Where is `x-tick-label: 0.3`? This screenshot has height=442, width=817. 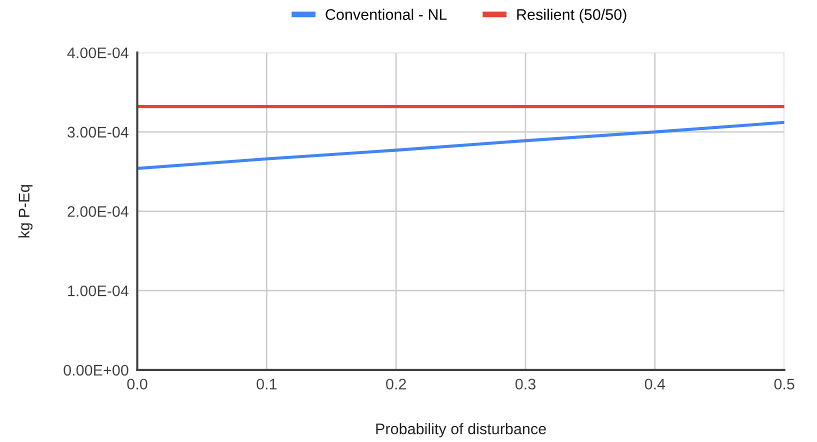
x-tick-label: 0.3 is located at coordinates (525, 384).